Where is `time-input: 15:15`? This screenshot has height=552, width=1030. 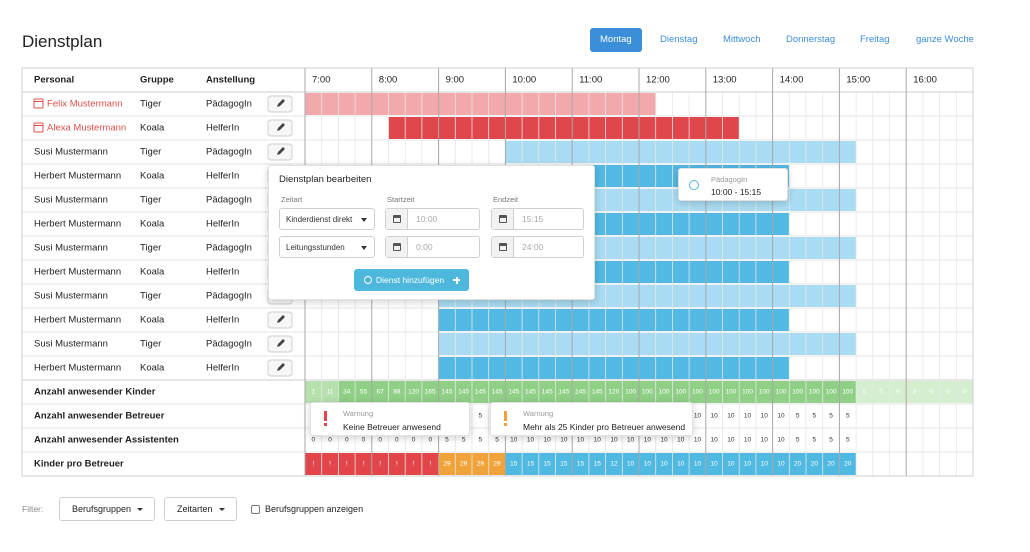
time-input: 15:15 is located at coordinates (537, 219).